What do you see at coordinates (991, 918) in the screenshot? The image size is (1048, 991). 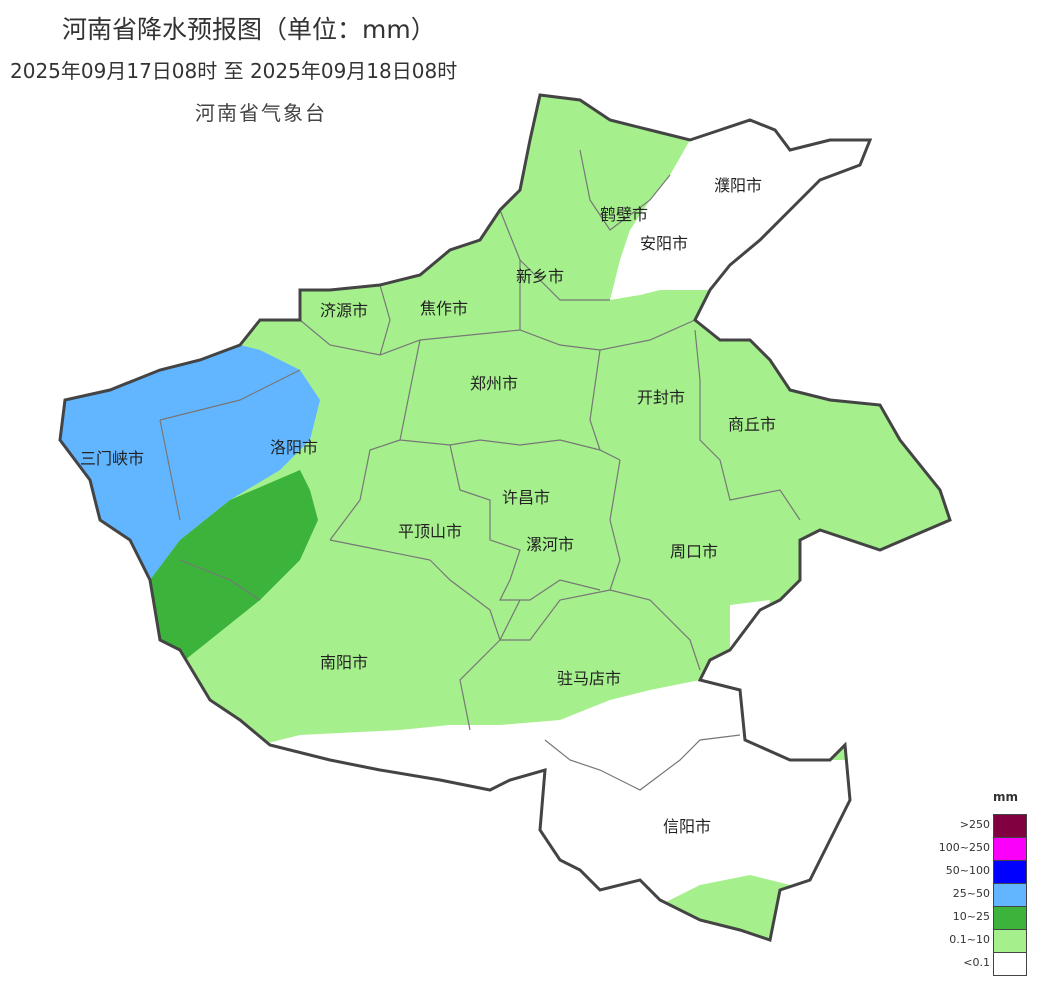 I see `legend-item: 10~25` at bounding box center [991, 918].